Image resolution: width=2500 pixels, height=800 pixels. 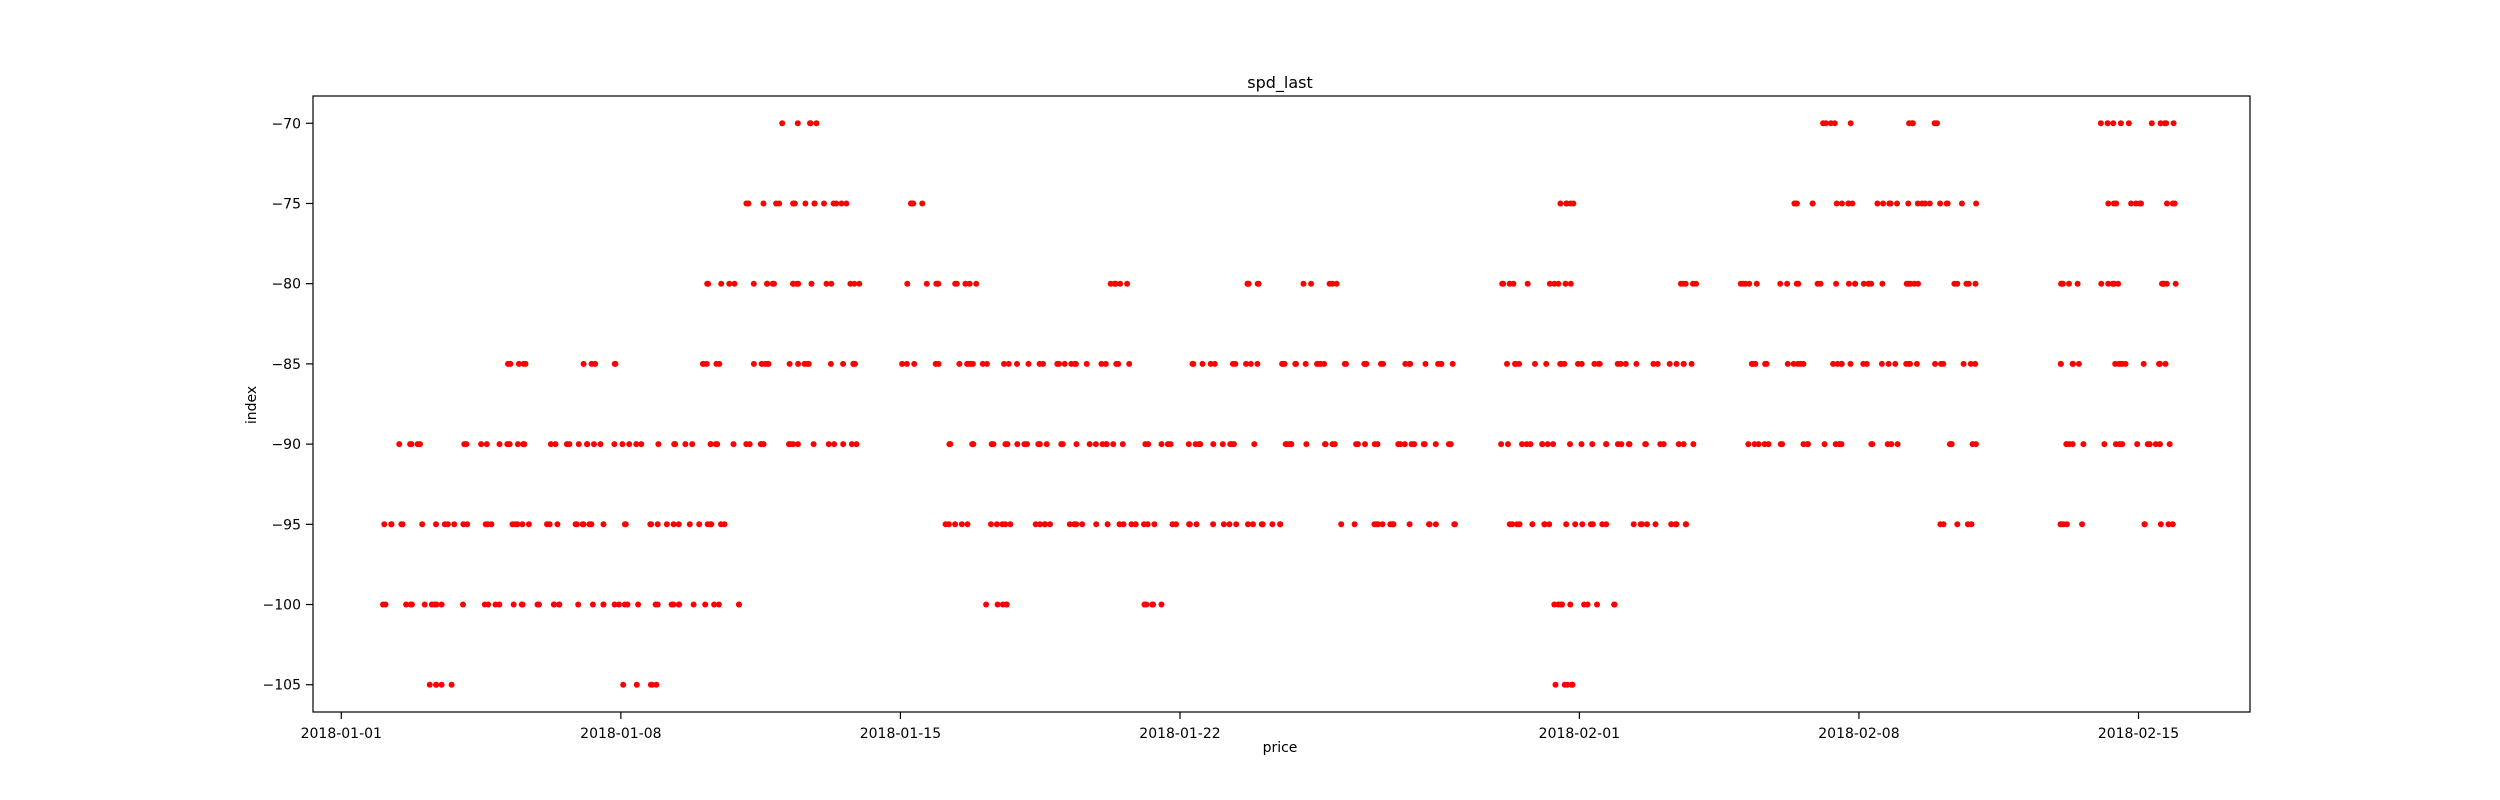 I want to click on chart-title: spd_last, so click(x=1280, y=83).